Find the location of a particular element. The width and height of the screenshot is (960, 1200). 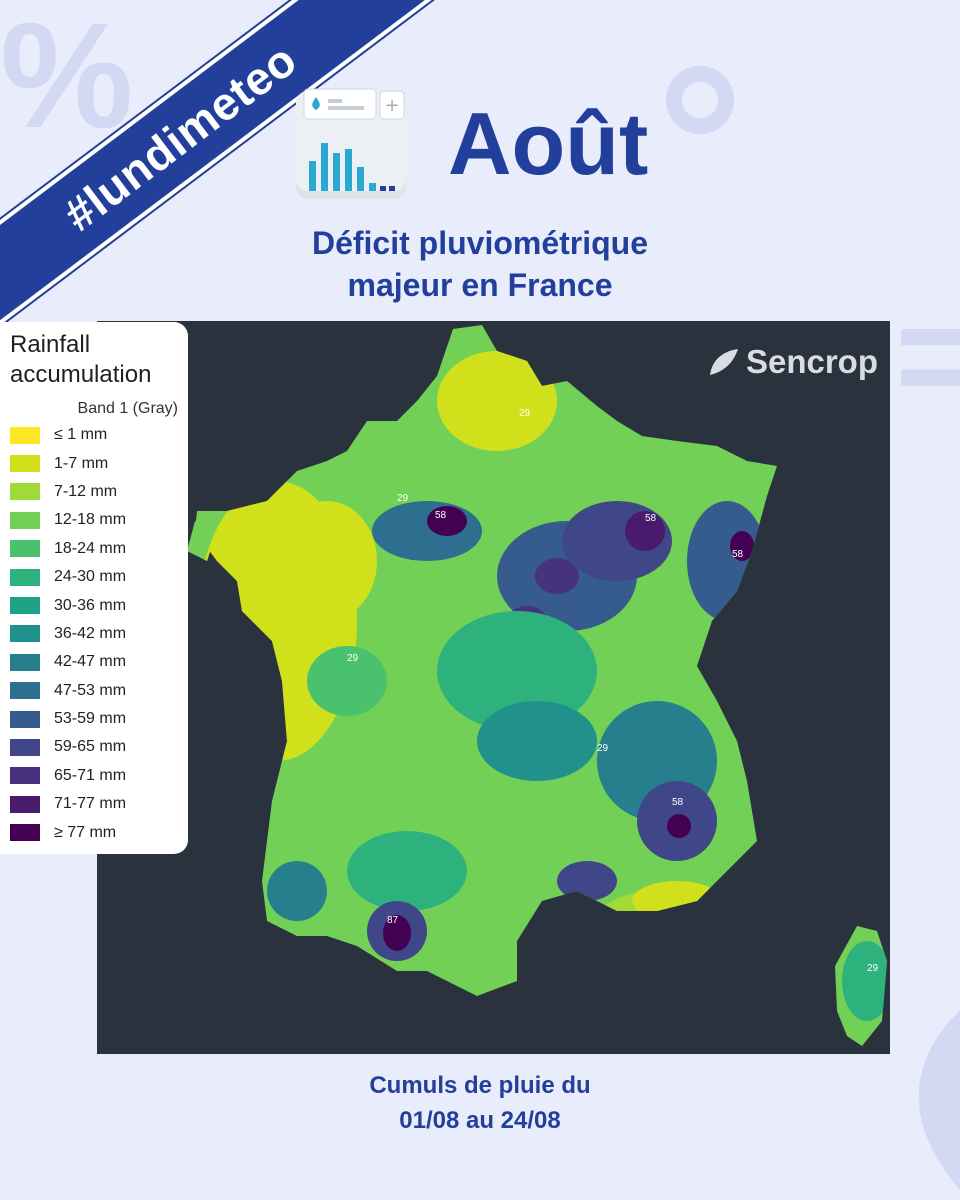

legend-band-label: Band 1 (Gray) is located at coordinates (127, 408).